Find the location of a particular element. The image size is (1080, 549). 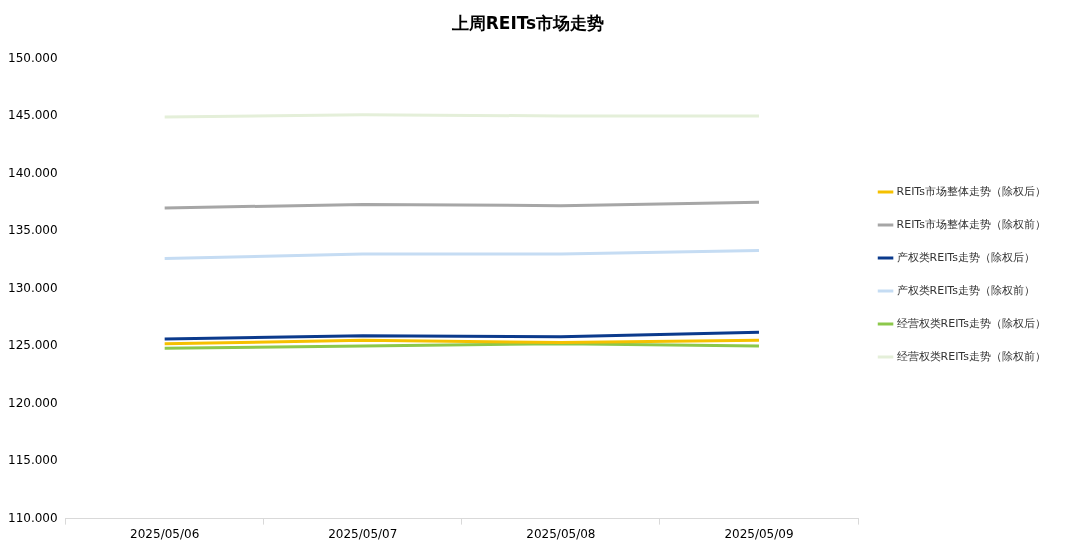

y-tick-label: 150.000 is located at coordinates (33, 57).